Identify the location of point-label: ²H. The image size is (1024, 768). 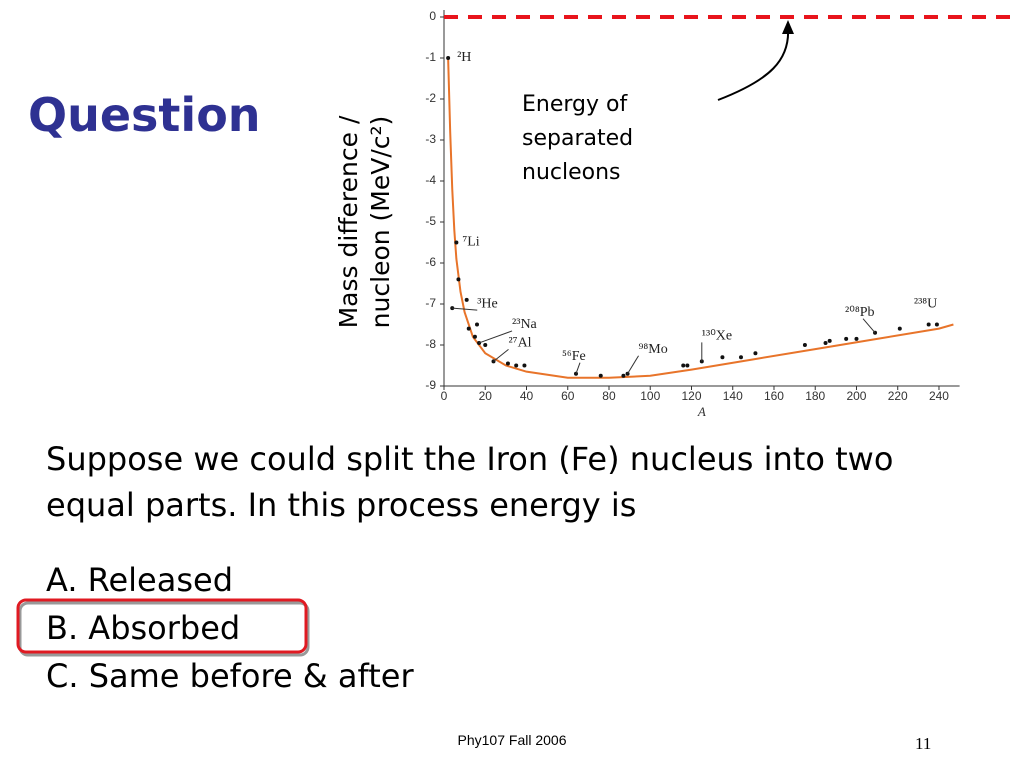
(464, 57).